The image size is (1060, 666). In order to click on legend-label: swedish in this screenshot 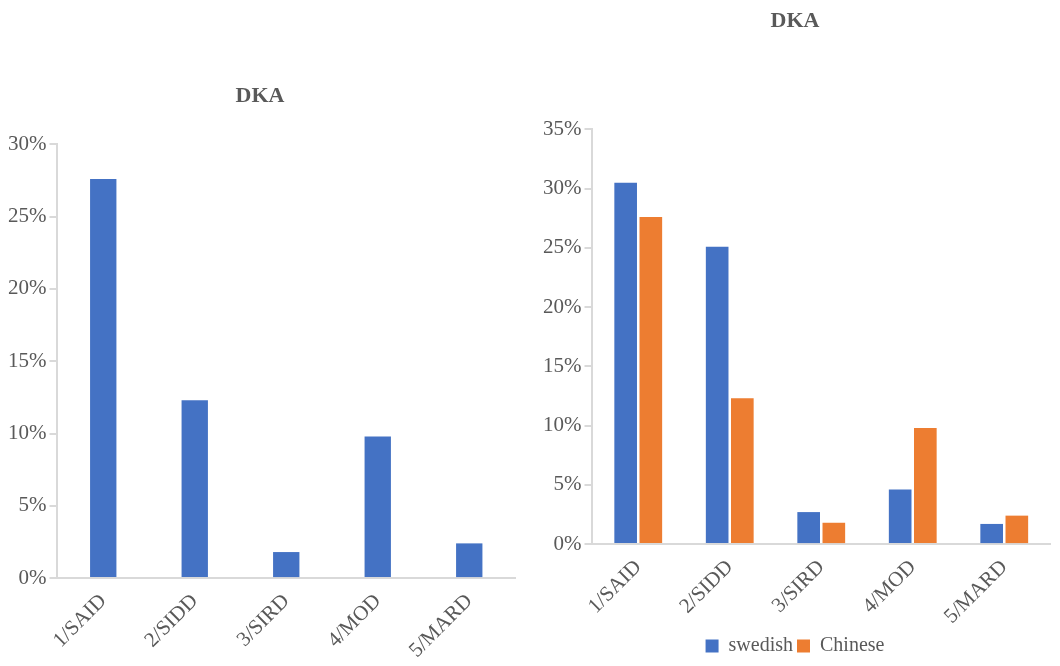, I will do `click(761, 644)`.